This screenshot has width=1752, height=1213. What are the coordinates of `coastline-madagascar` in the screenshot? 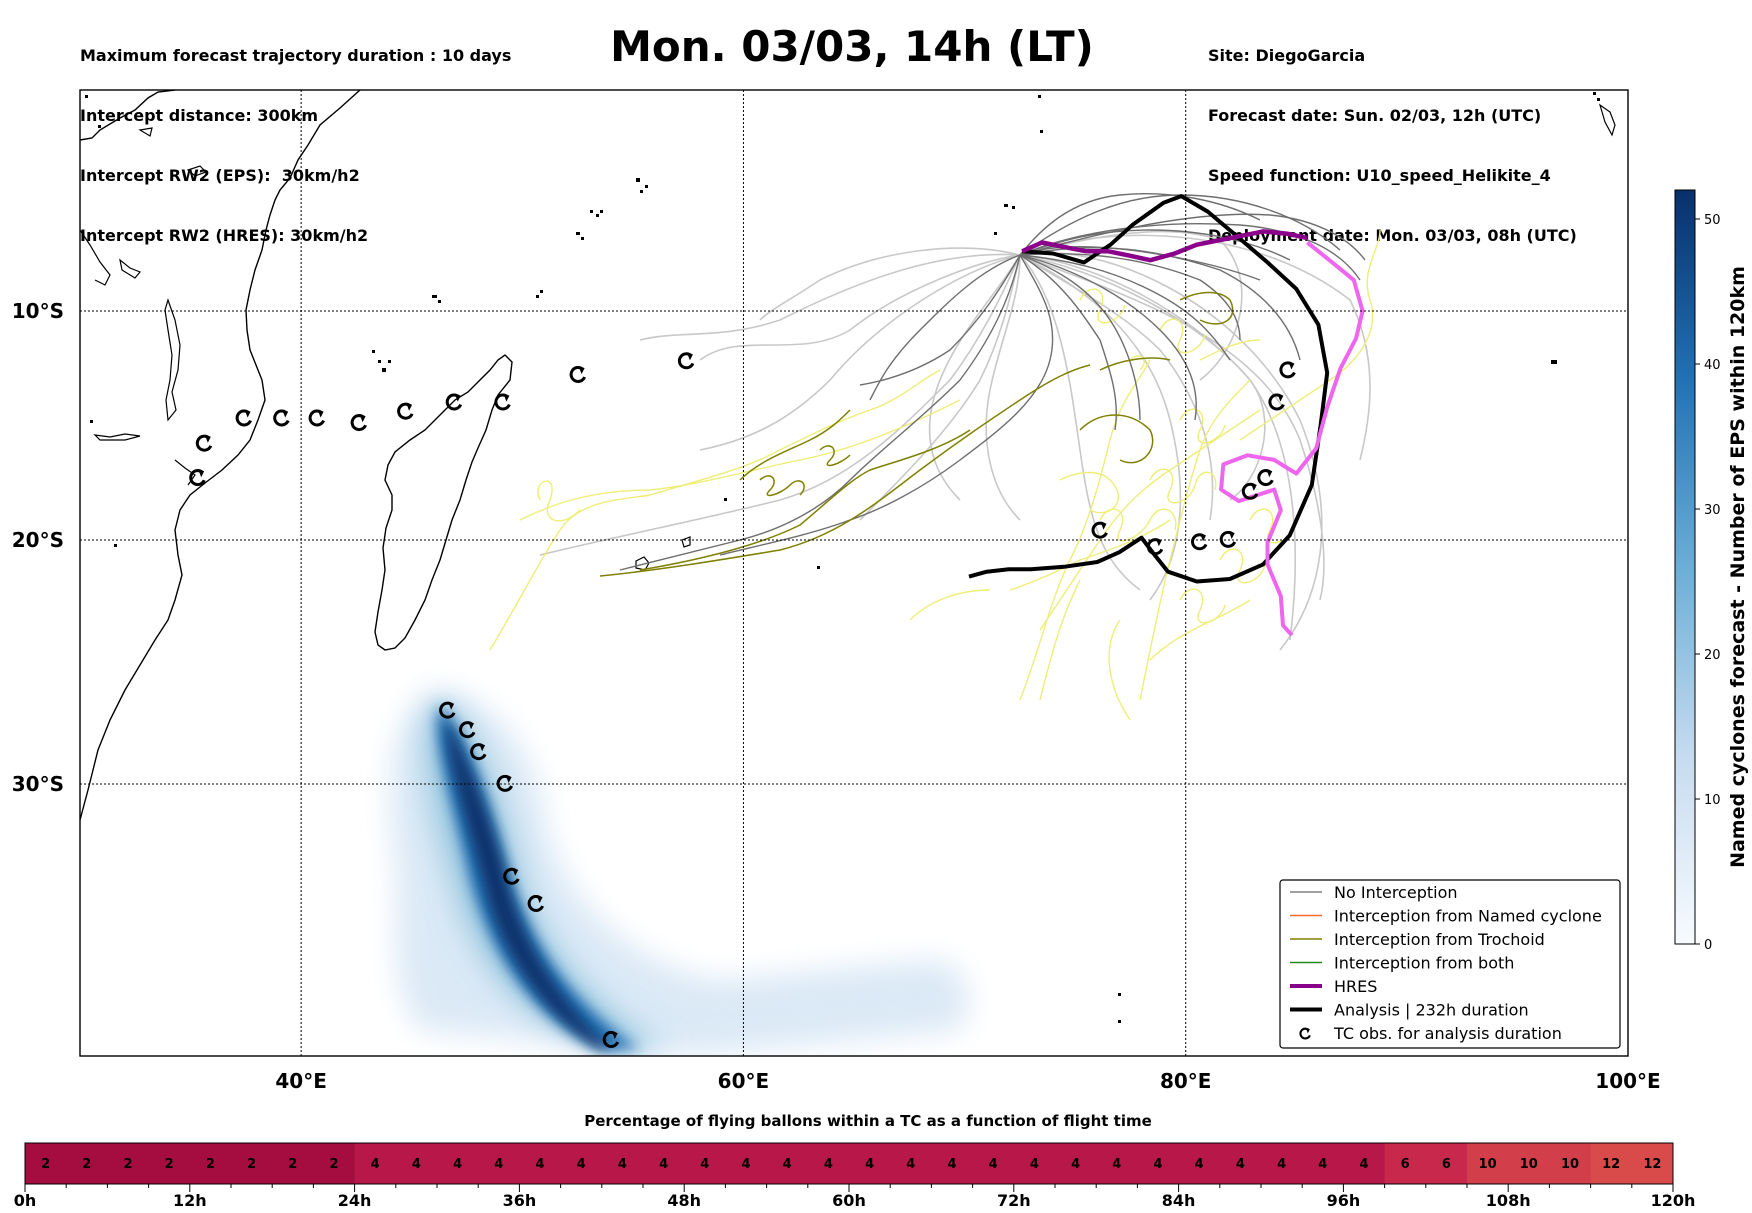 It's located at (443, 502).